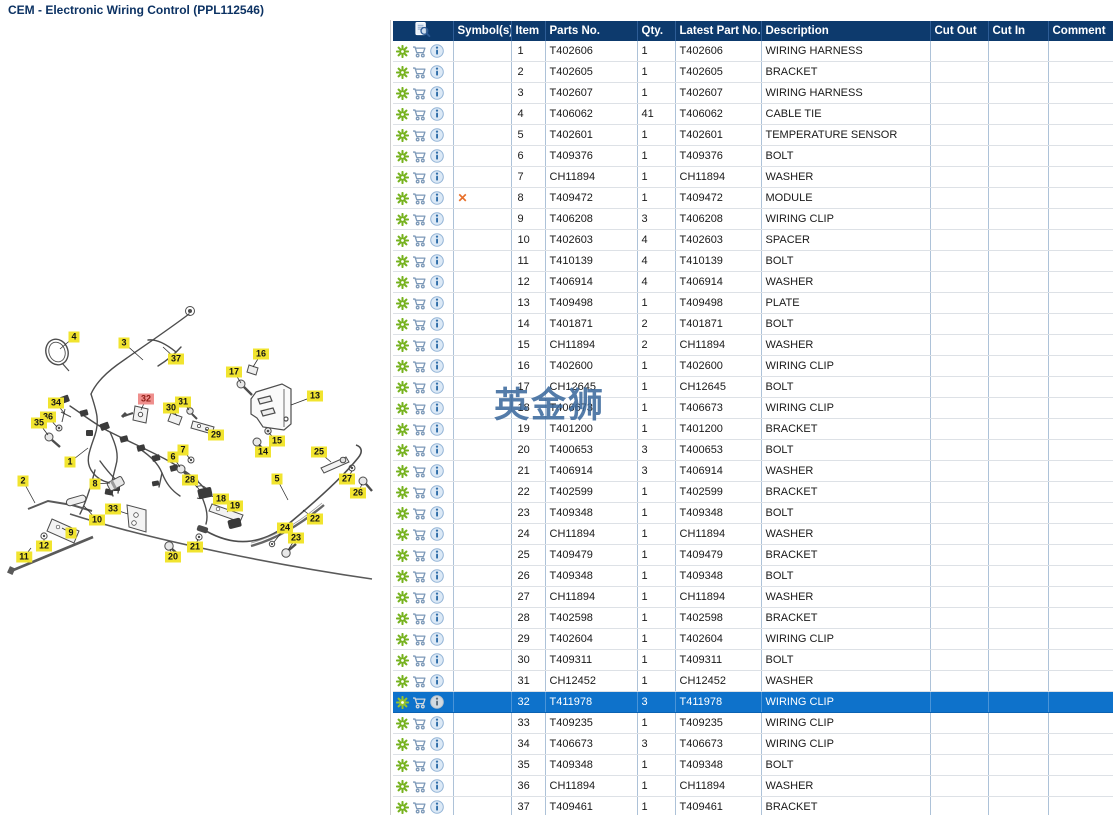 Image resolution: width=1113 pixels, height=815 pixels. Describe the element at coordinates (753, 660) in the screenshot. I see `table-row: 30 T409311 1 T409311 BOLT` at that location.